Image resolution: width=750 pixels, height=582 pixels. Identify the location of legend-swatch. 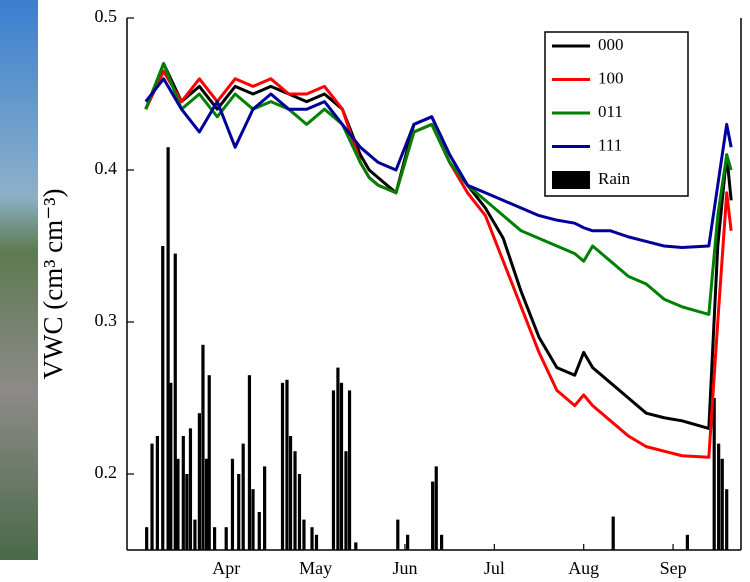
(571, 180).